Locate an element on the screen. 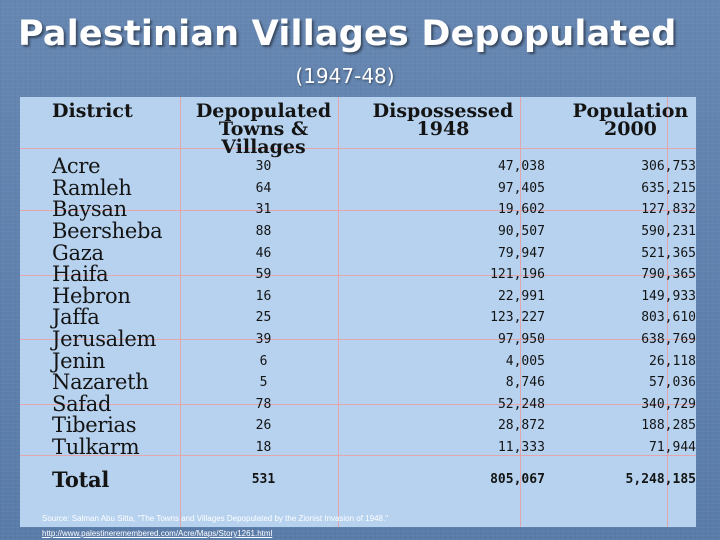  total-population: 5,248,185 is located at coordinates (660, 479).